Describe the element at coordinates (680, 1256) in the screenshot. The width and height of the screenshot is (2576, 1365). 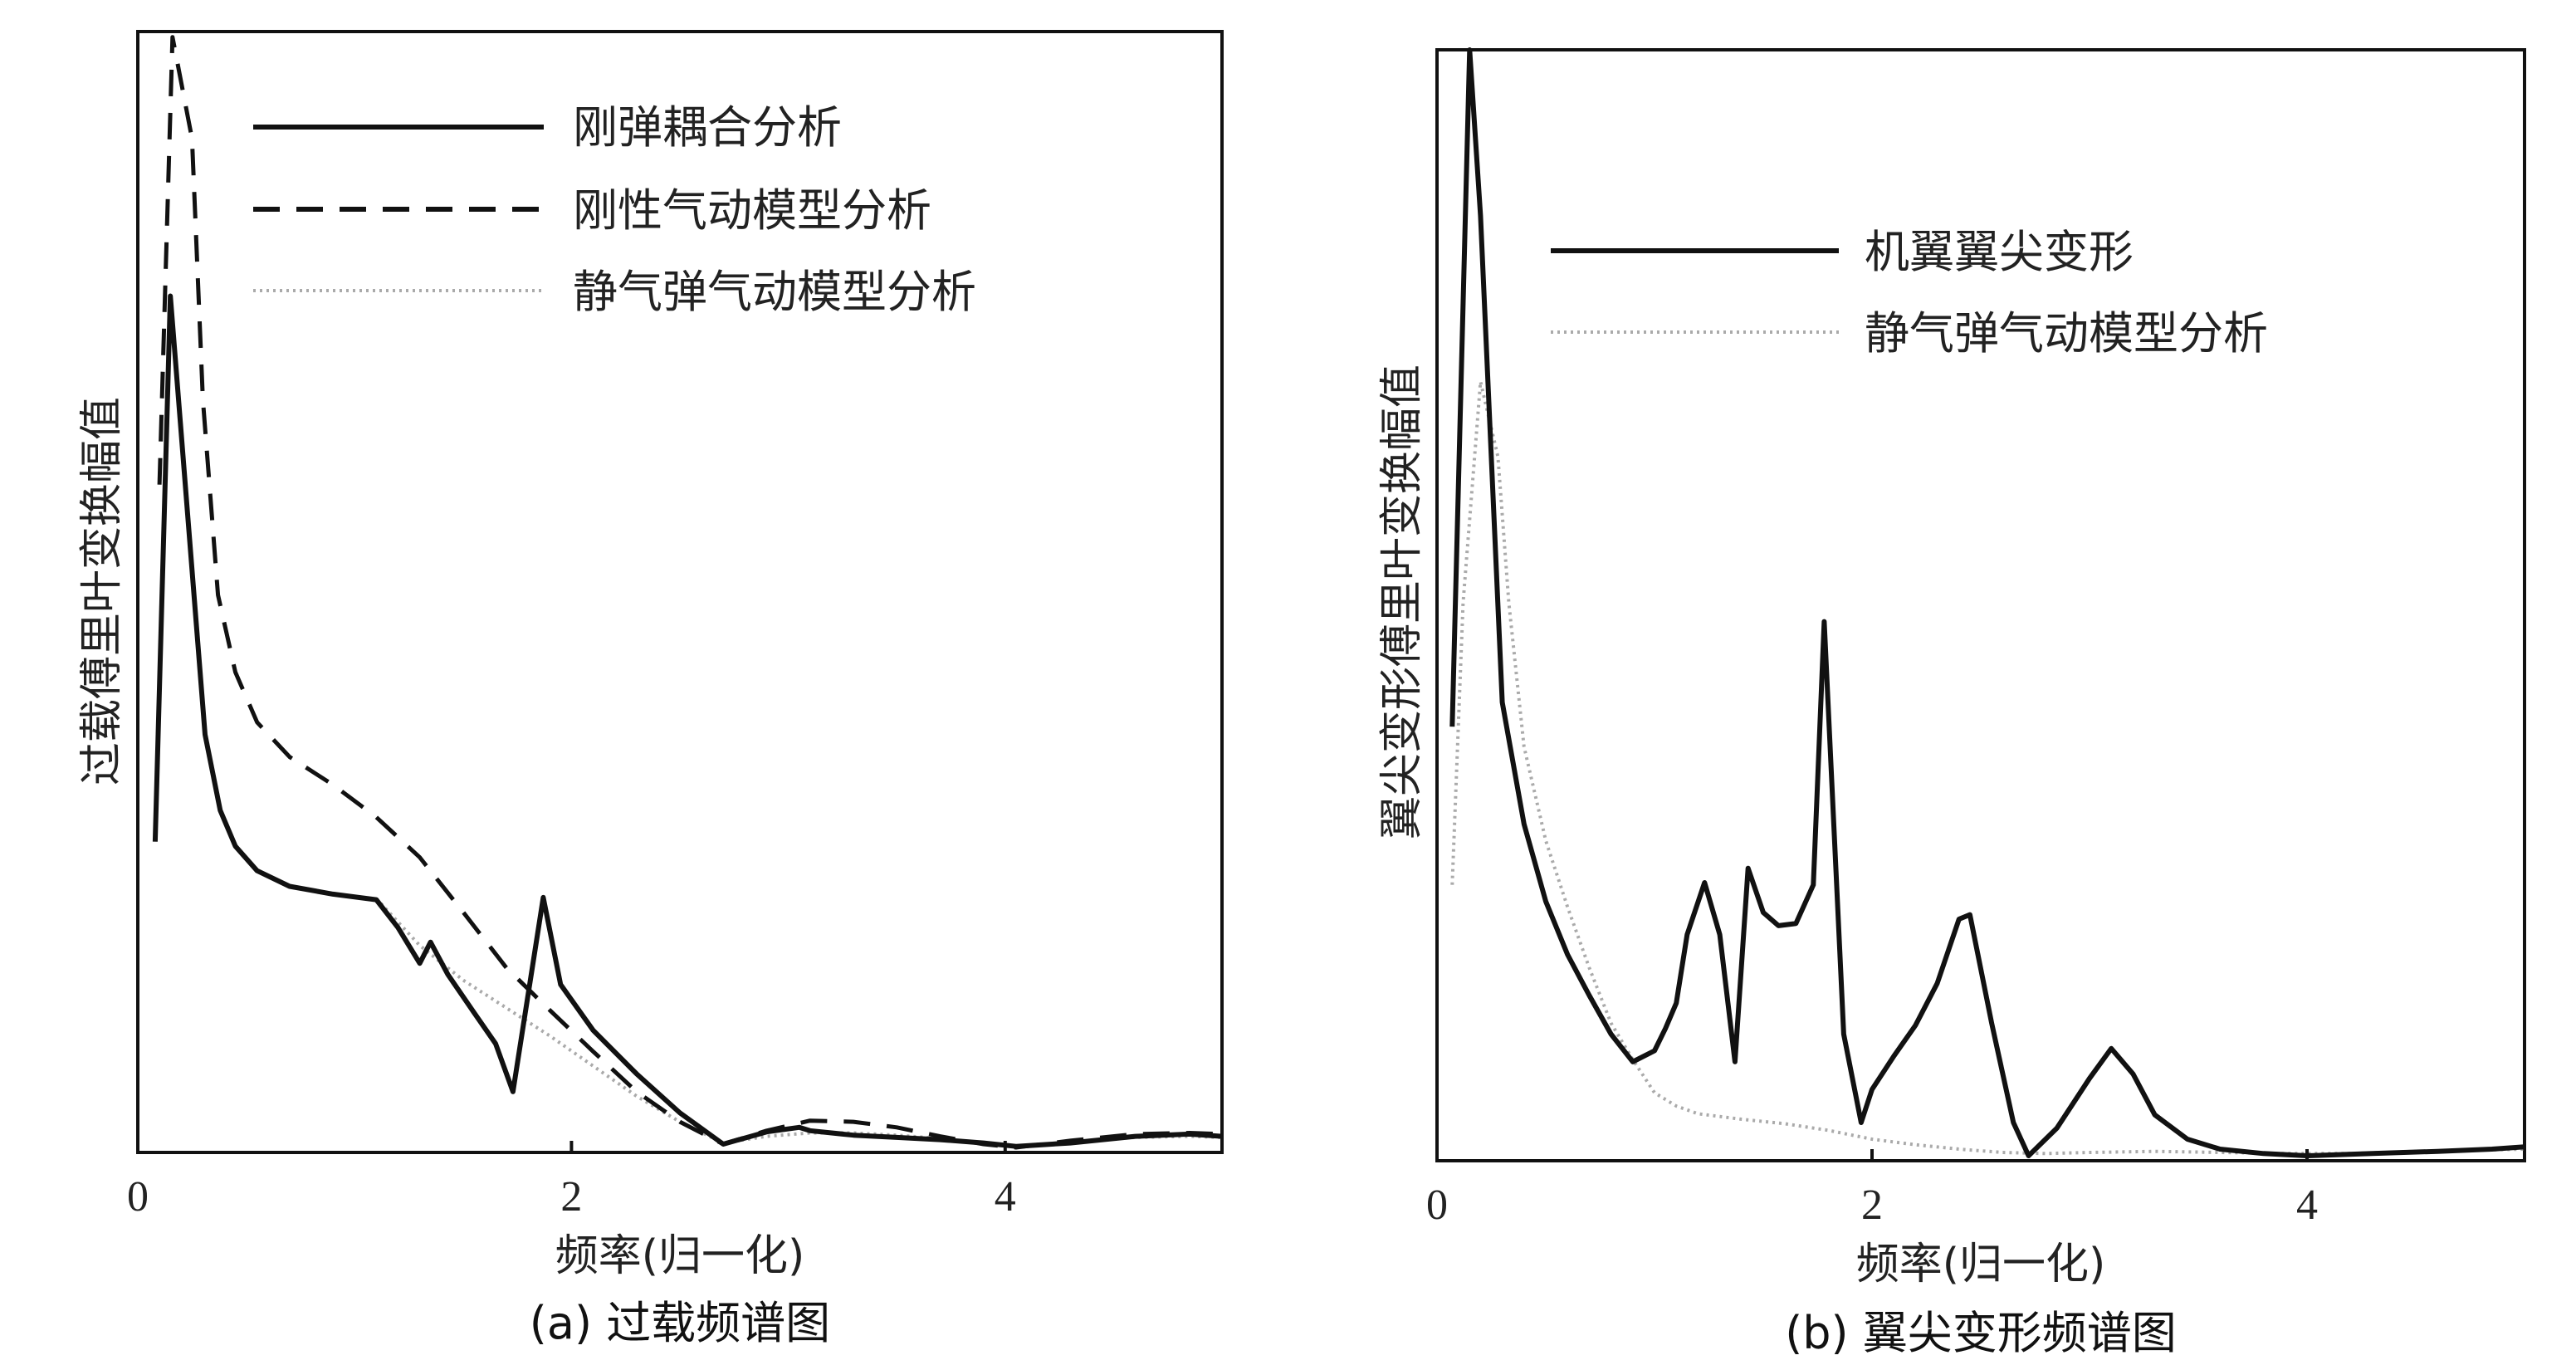
I see `x-axis-title-a: 频率(归一化)` at that location.